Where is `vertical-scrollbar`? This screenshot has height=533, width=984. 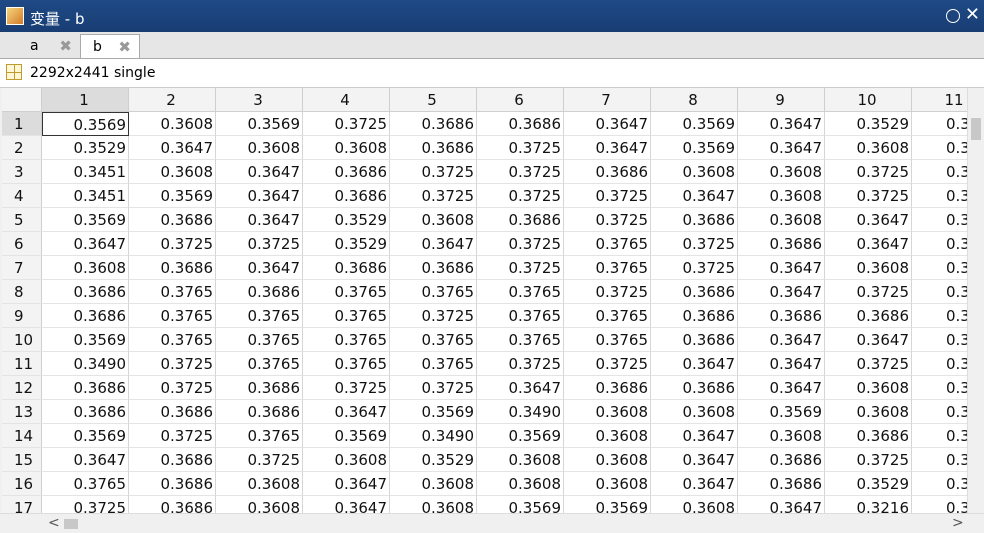 vertical-scrollbar is located at coordinates (975, 300).